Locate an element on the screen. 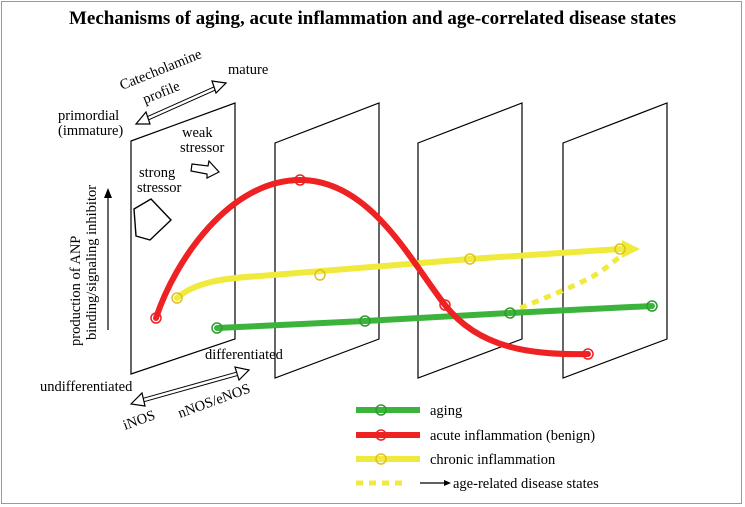  primordial-label: primordial is located at coordinates (88, 116).